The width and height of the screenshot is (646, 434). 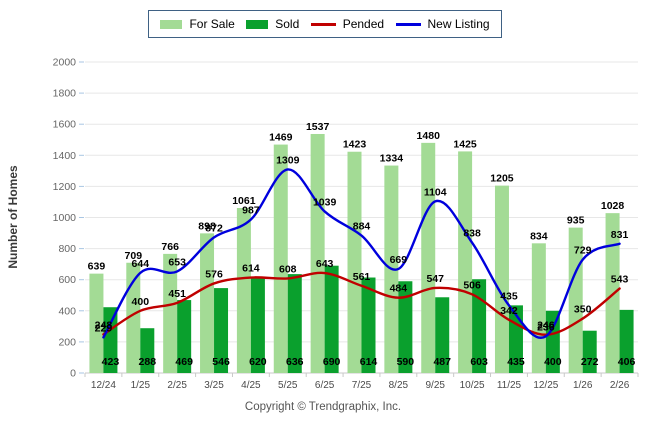 What do you see at coordinates (287, 24) in the screenshot?
I see `legend-label: Sold` at bounding box center [287, 24].